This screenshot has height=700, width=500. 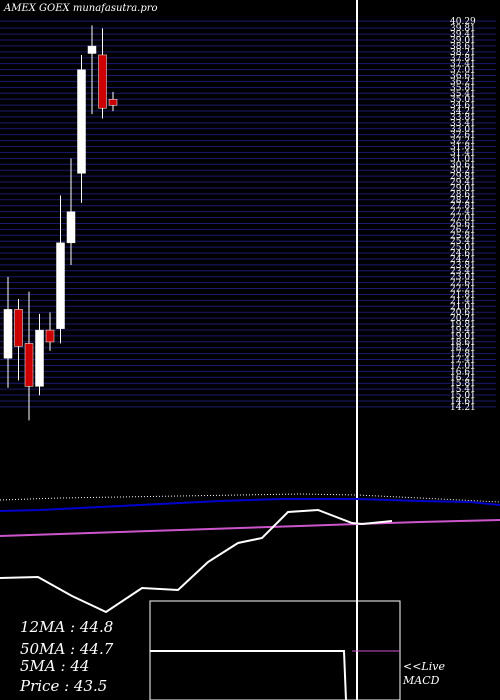 I want to click on price-level-label: 37.41, so click(x=463, y=65).